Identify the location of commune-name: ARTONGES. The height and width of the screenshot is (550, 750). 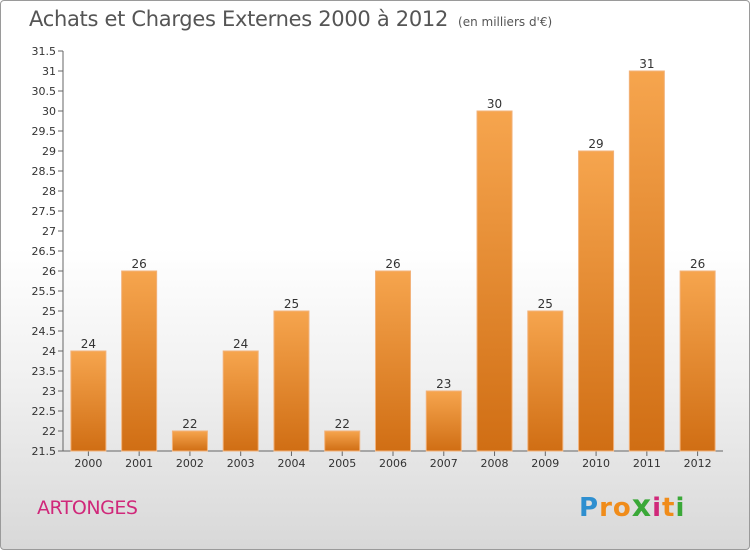
(87, 508).